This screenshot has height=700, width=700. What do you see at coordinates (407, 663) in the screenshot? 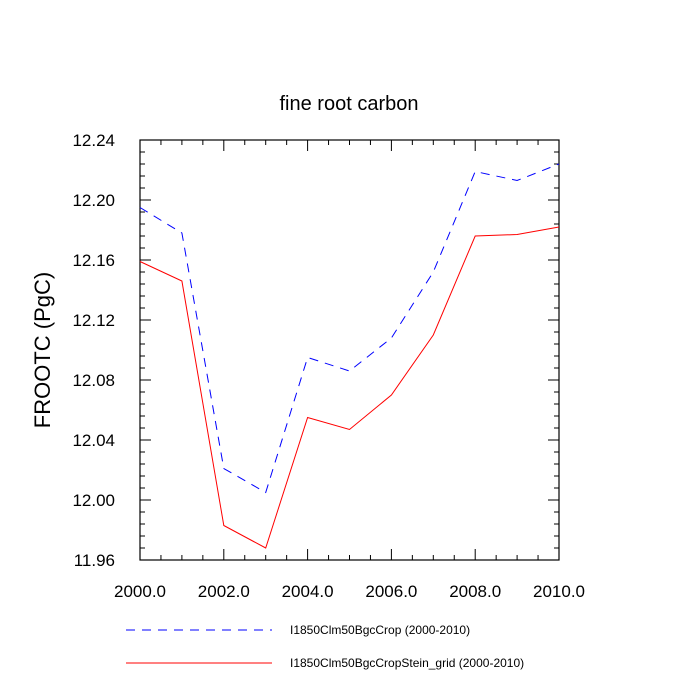
I see `legend-label-2: I1850Clm50BgcCropStein_grid (2000-2010)` at bounding box center [407, 663].